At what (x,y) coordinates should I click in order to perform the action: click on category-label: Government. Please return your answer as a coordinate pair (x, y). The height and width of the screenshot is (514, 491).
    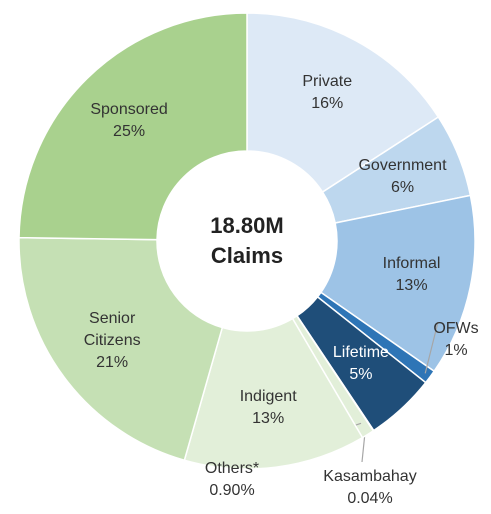
    Looking at the image, I should click on (402, 166).